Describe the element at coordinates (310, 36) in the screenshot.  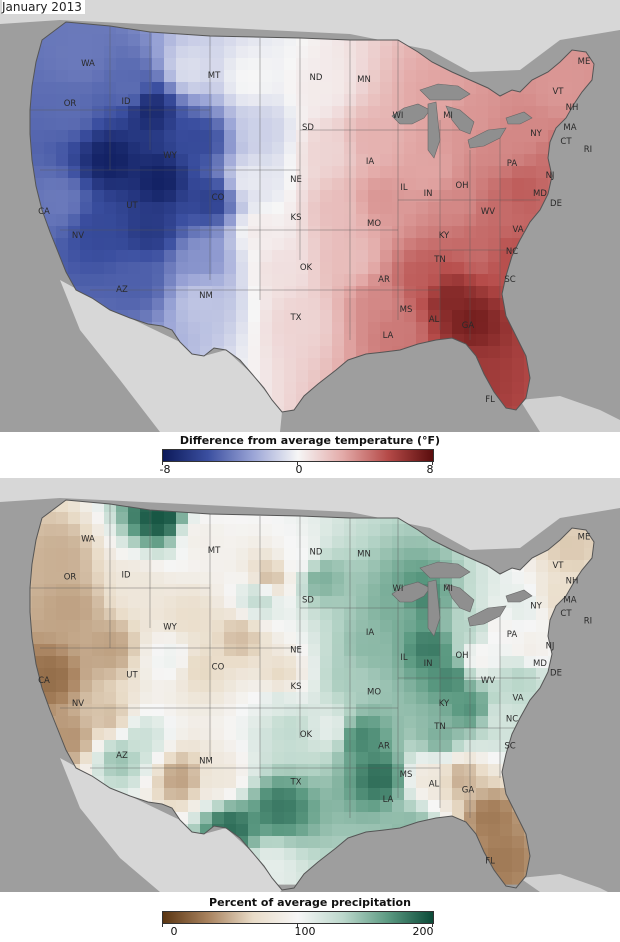
I see `temperature-canada-landmass` at that location.